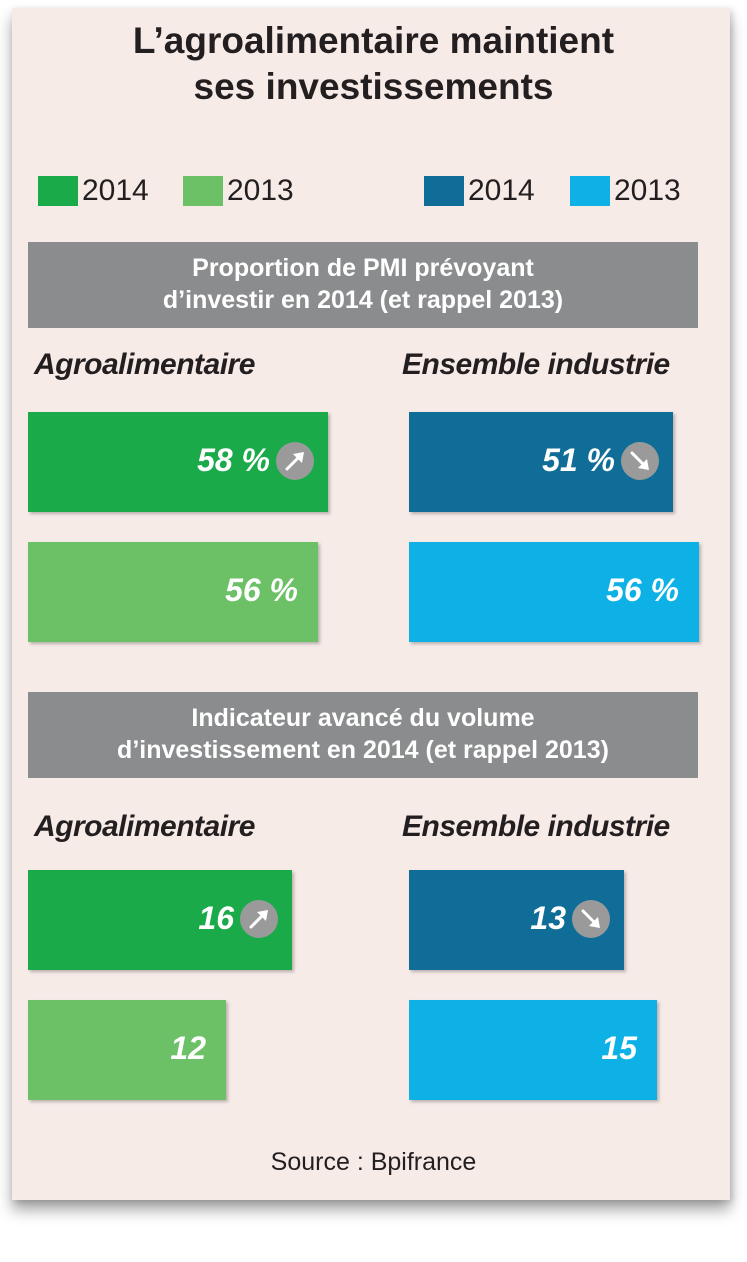 This screenshot has height=1262, width=747. What do you see at coordinates (363, 718) in the screenshot?
I see `section-title-line1: Indicateur avancé du volume` at bounding box center [363, 718].